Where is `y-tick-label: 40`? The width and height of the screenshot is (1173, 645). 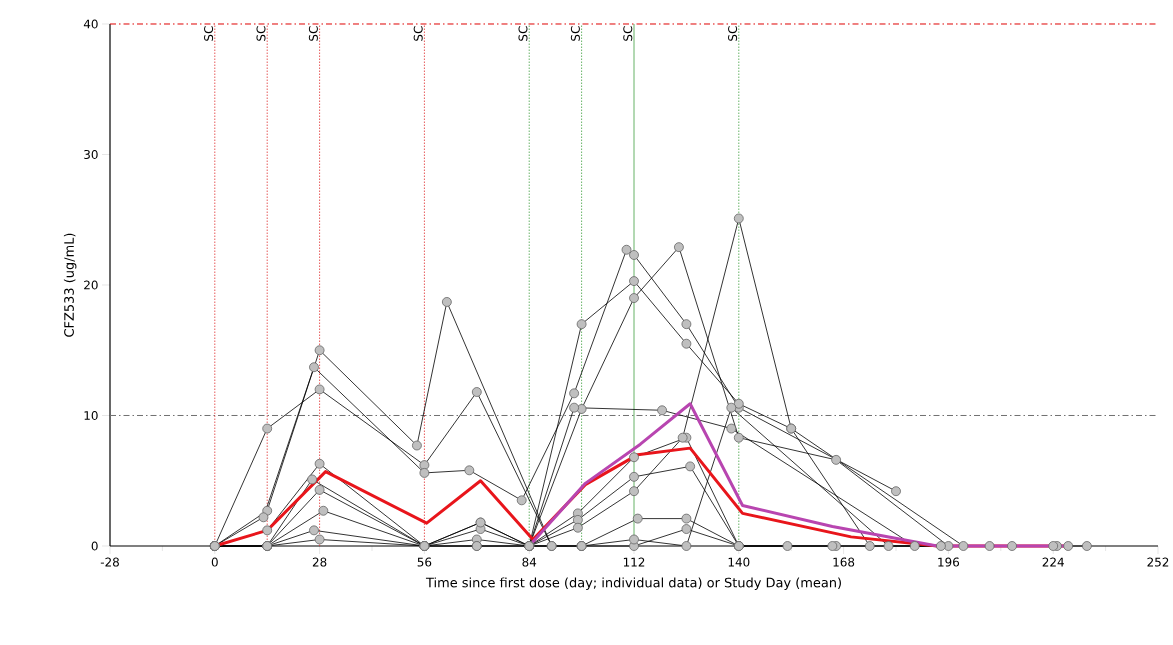
y-tick-label: 40 is located at coordinates (90, 24).